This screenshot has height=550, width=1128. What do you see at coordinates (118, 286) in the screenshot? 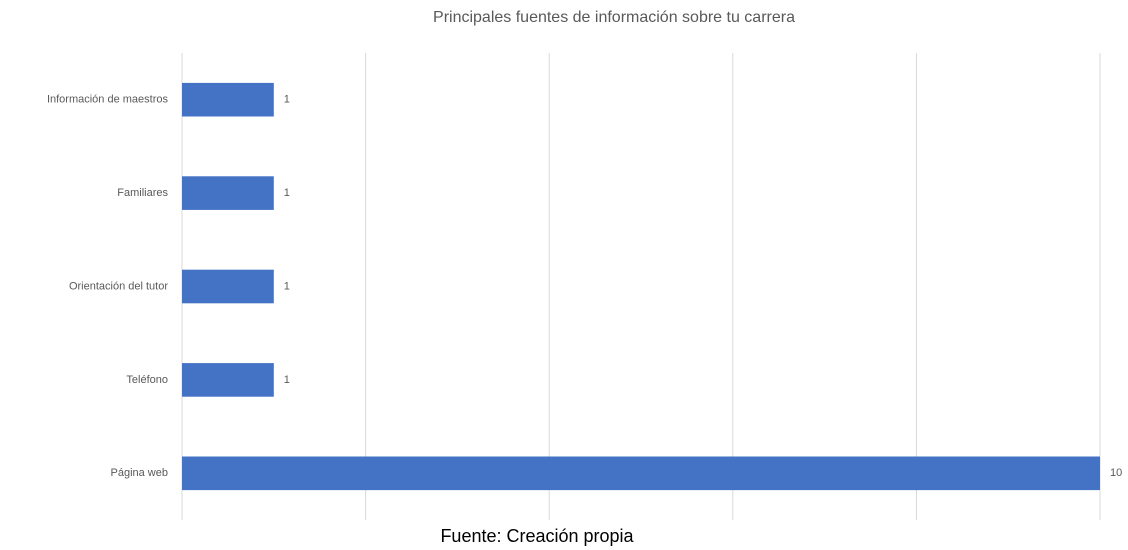
I see `y-tick-label: Orientación del tutor` at bounding box center [118, 286].